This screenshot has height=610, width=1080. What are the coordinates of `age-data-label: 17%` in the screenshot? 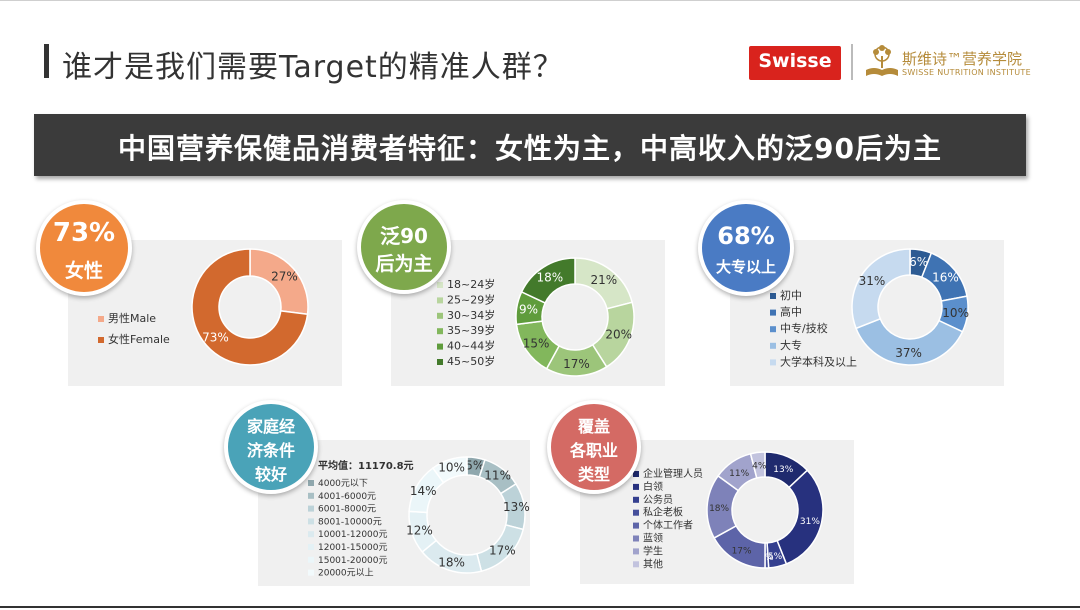 It's located at (576, 364).